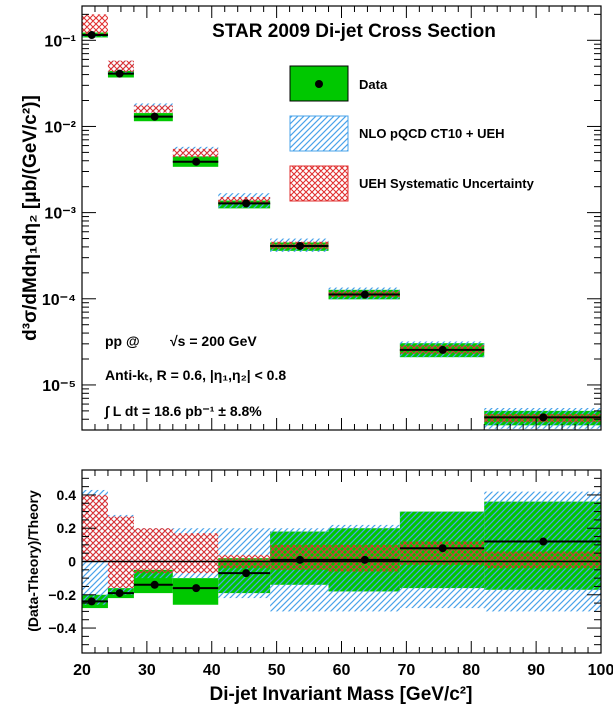  Describe the element at coordinates (67, 528) in the screenshot. I see `lower-y-tick-label: 0.2` at that location.